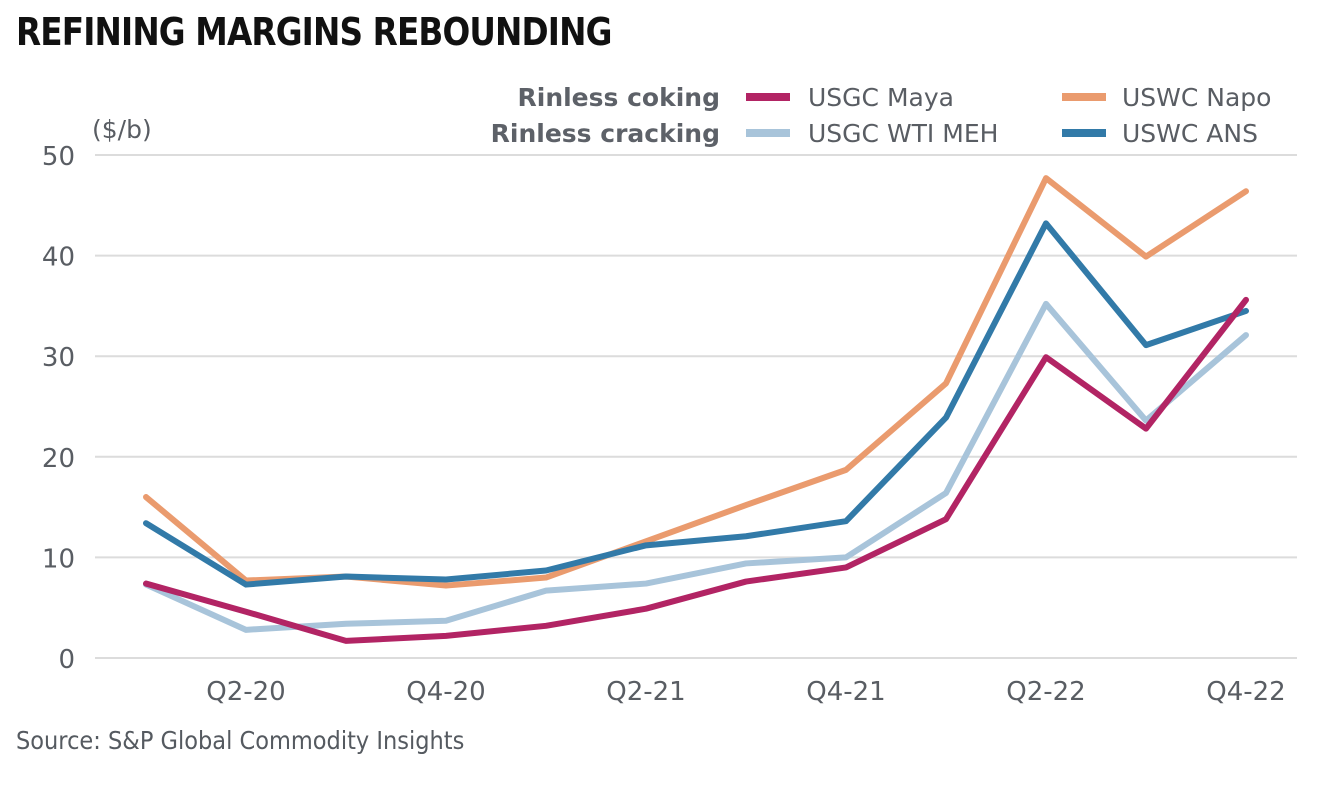 This screenshot has width=1322, height=786. What do you see at coordinates (314, 32) in the screenshot?
I see `chart-title: REFINING MARGINS REBOUNDING` at bounding box center [314, 32].